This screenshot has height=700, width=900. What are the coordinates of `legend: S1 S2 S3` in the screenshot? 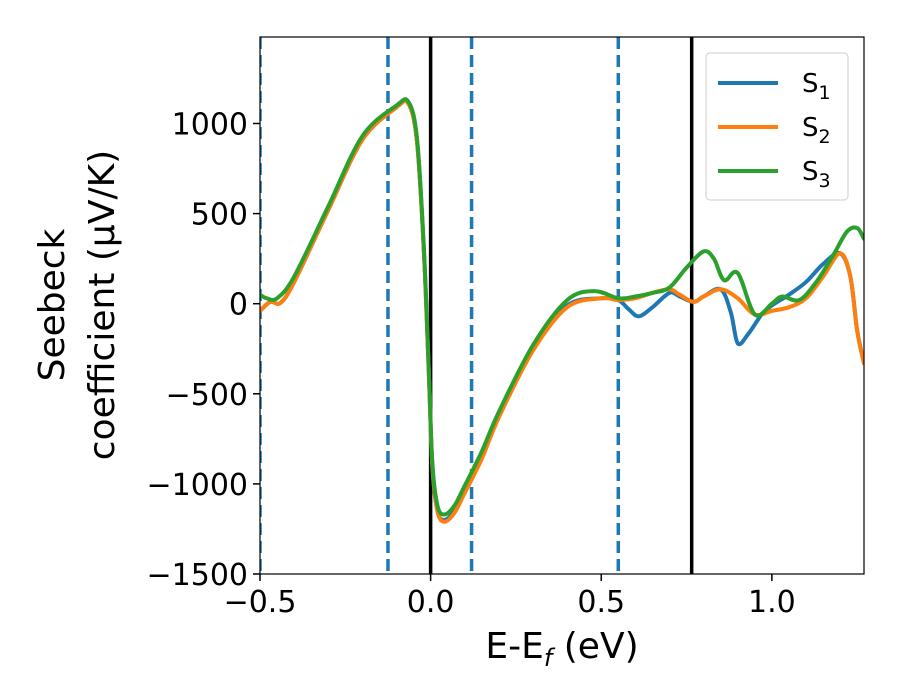 It's located at (777, 126).